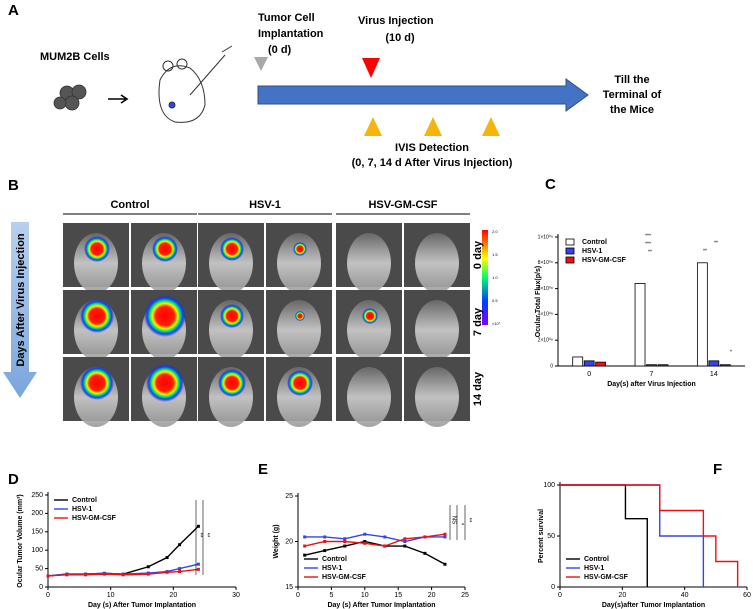 The height and width of the screenshot is (609, 753). What do you see at coordinates (551, 536) in the screenshot?
I see `y-tick-label: 50` at bounding box center [551, 536].